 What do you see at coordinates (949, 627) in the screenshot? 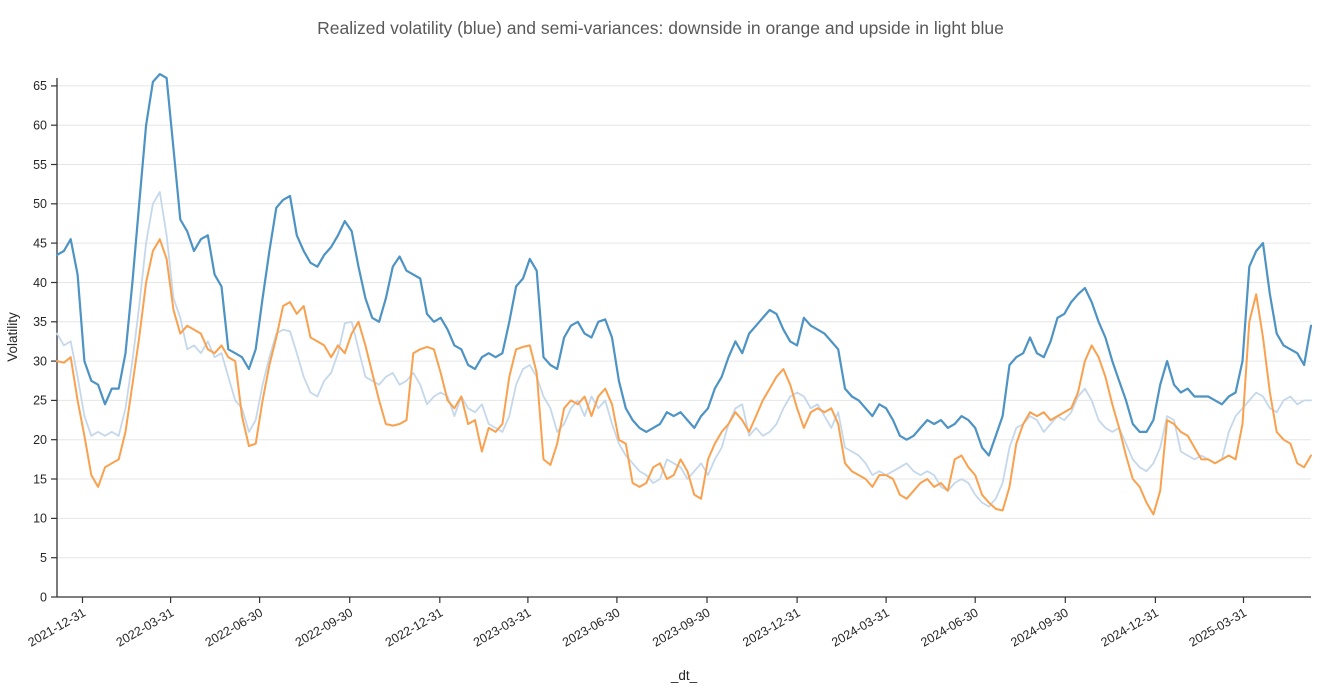
I see `x-tick-label: 2024-06-30` at bounding box center [949, 627].